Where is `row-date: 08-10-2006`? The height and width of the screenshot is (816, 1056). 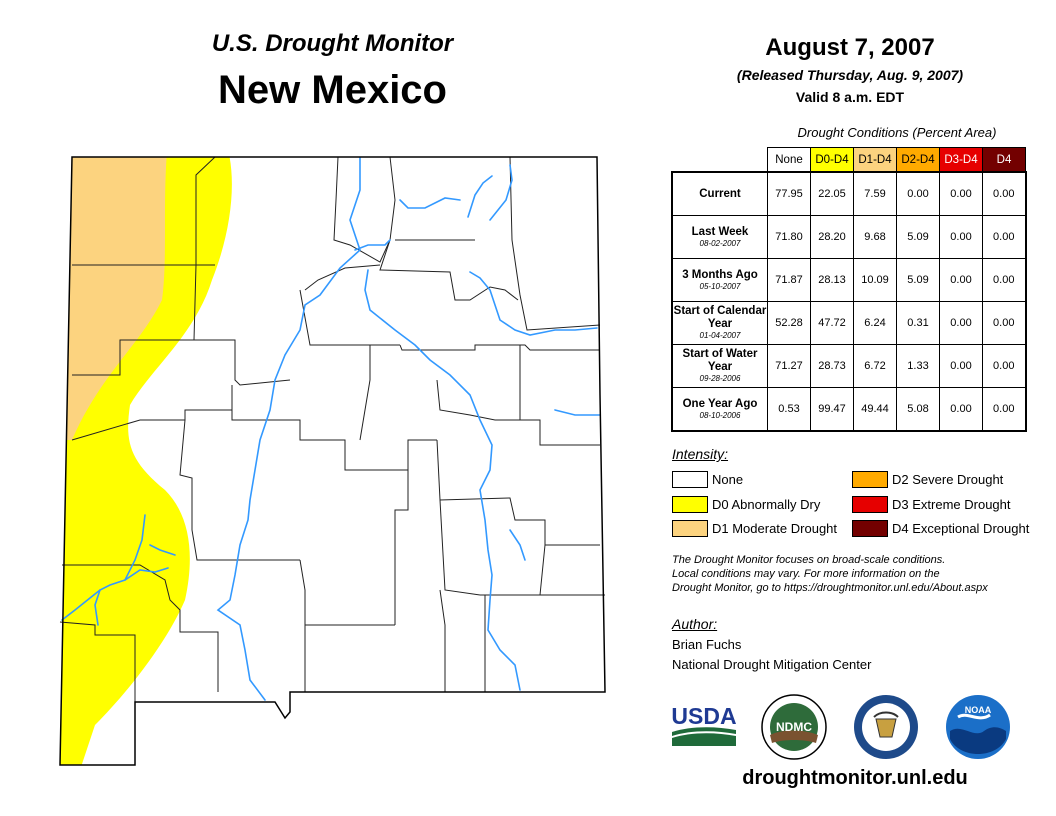
row-date: 08-10-2006 is located at coordinates (720, 415).